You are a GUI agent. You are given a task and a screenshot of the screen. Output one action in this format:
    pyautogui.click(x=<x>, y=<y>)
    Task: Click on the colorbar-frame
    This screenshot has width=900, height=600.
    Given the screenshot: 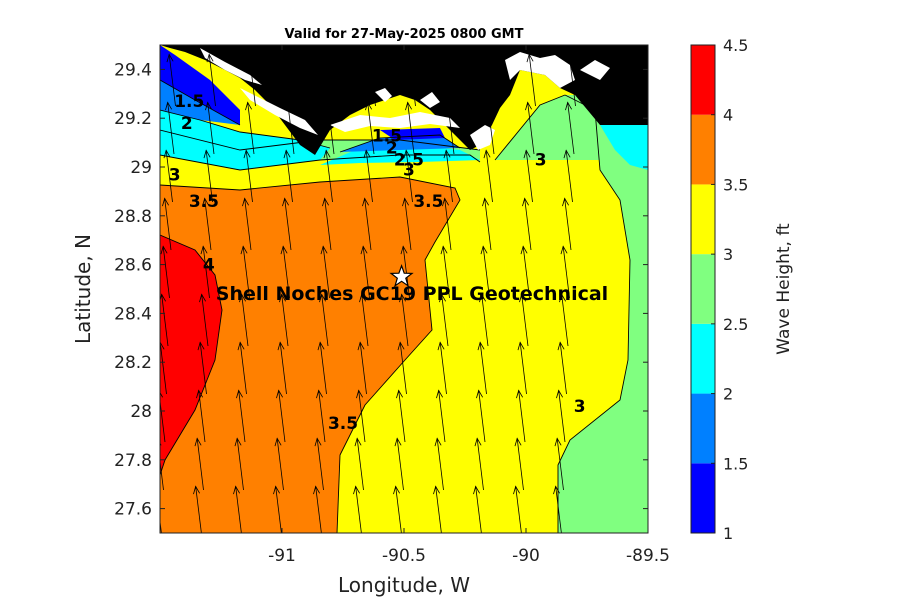 What is the action you would take?
    pyautogui.click(x=703, y=289)
    